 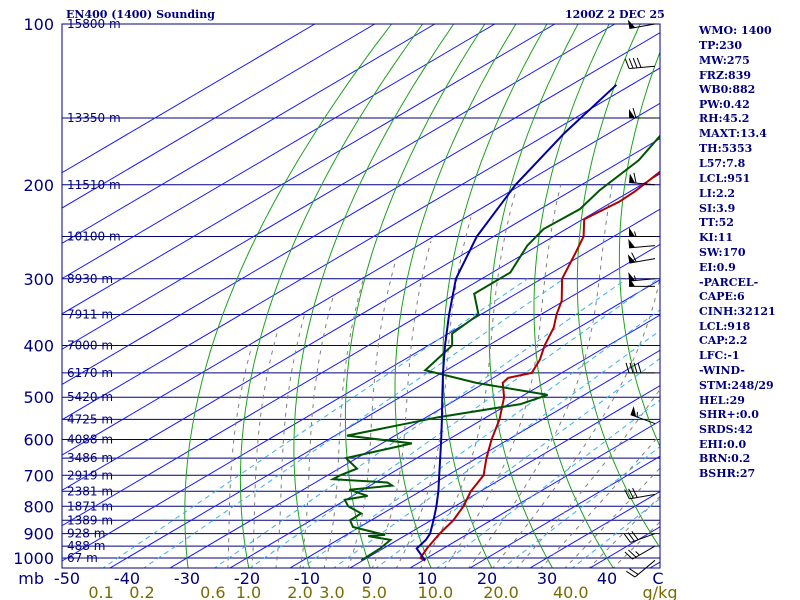 What do you see at coordinates (547, 578) in the screenshot?
I see `temperature-tick-label: 30` at bounding box center [547, 578].